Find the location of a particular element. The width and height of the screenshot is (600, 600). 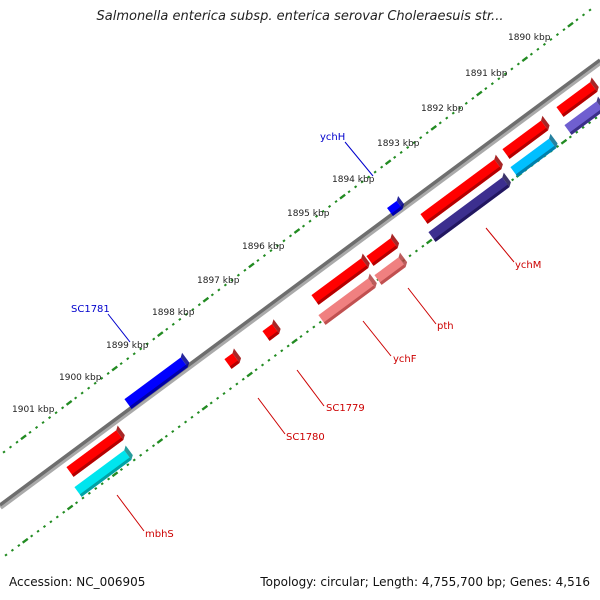

gene-label-SC1779: SC1779 is located at coordinates (345, 408).